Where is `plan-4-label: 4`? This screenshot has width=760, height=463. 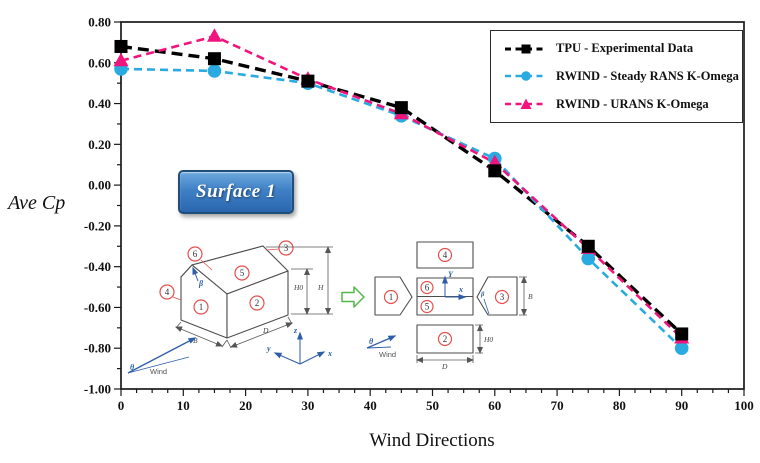
plan-4-label: 4 is located at coordinates (445, 255).